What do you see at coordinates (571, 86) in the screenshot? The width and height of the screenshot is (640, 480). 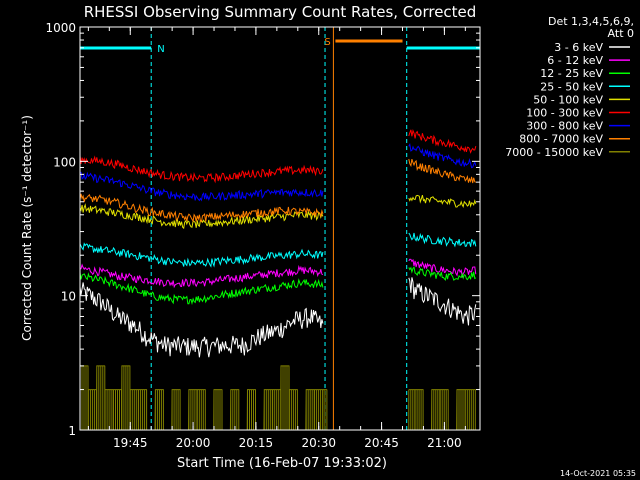 I see `legend-label-3: 25 - 50 keV` at bounding box center [571, 86].